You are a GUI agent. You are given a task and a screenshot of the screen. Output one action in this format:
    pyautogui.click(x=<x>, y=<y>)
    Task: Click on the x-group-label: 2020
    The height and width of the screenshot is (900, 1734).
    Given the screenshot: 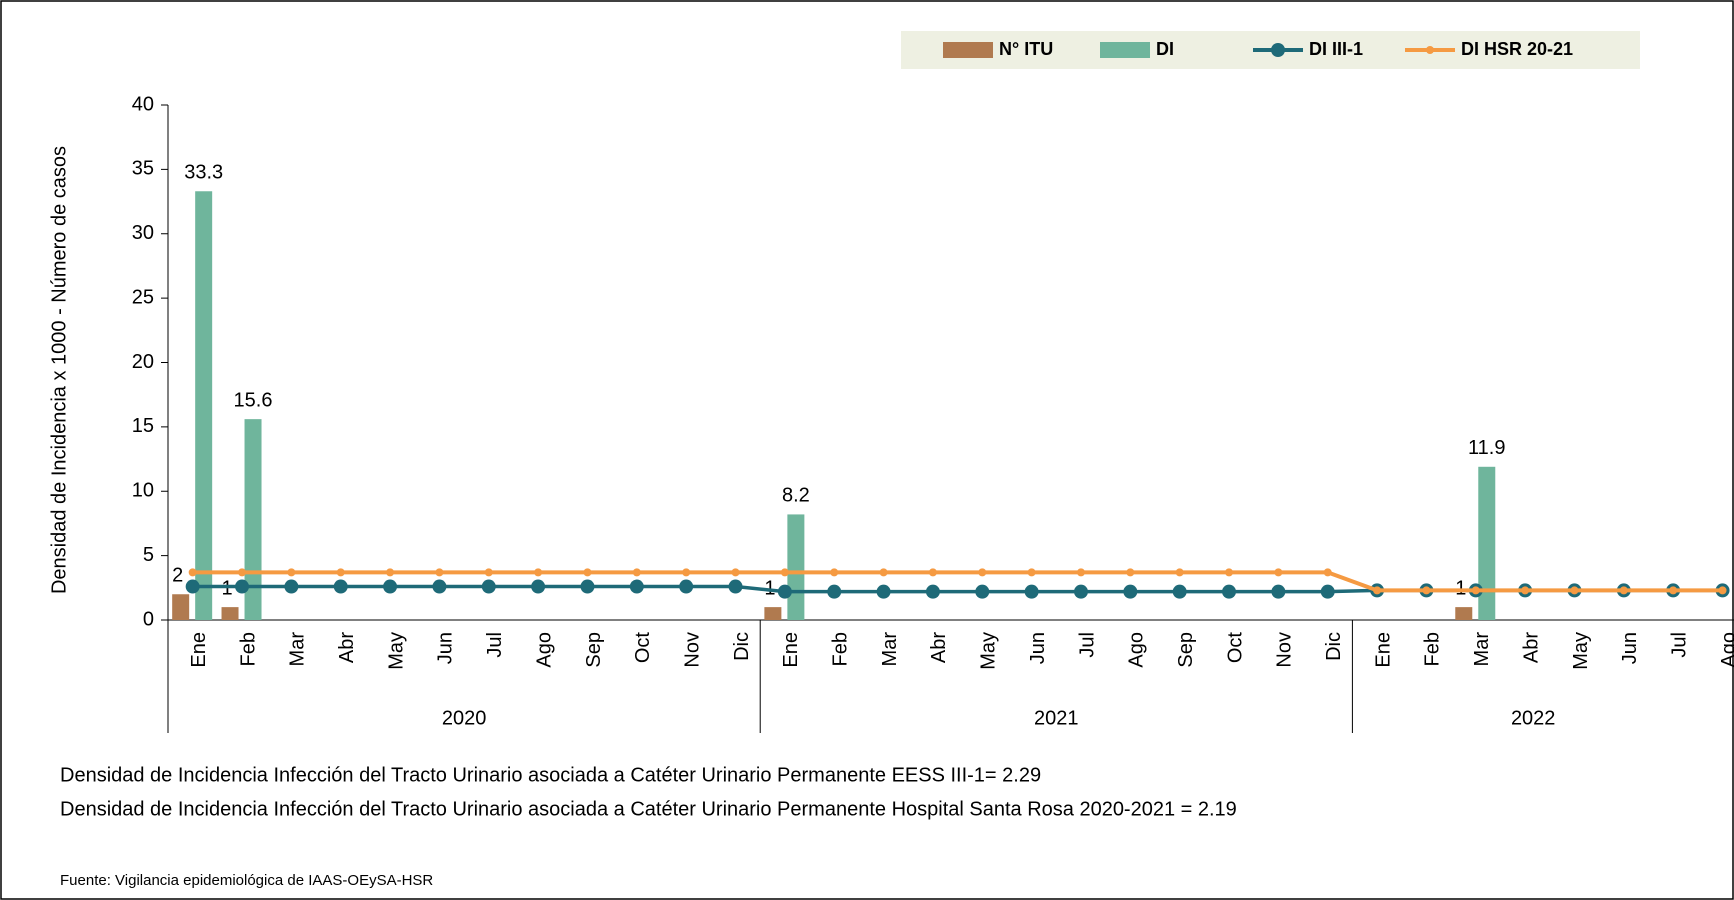 What is the action you would take?
    pyautogui.click(x=464, y=718)
    